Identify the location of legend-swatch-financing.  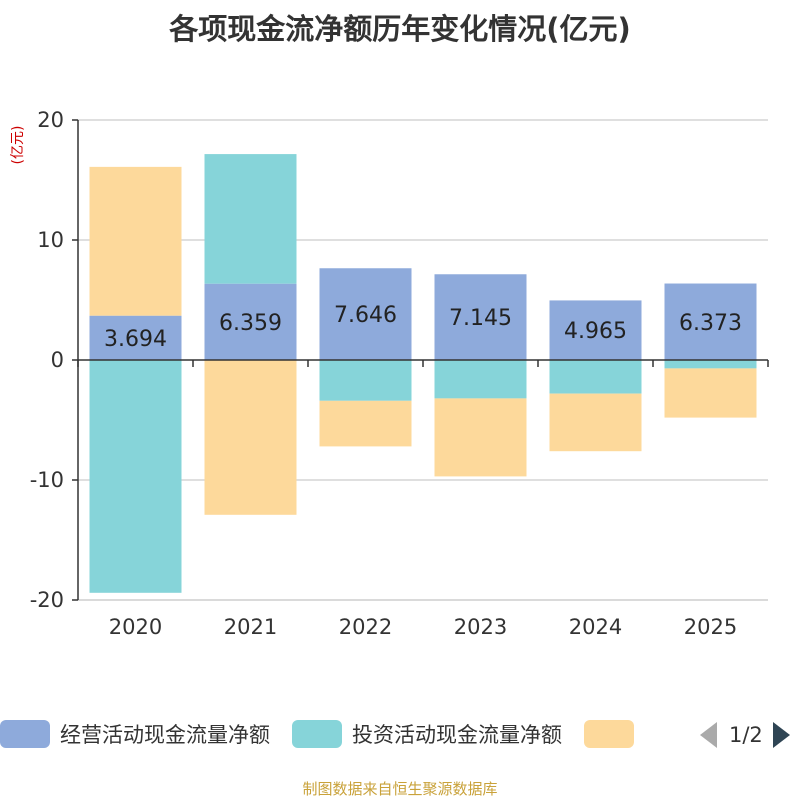
(609, 734).